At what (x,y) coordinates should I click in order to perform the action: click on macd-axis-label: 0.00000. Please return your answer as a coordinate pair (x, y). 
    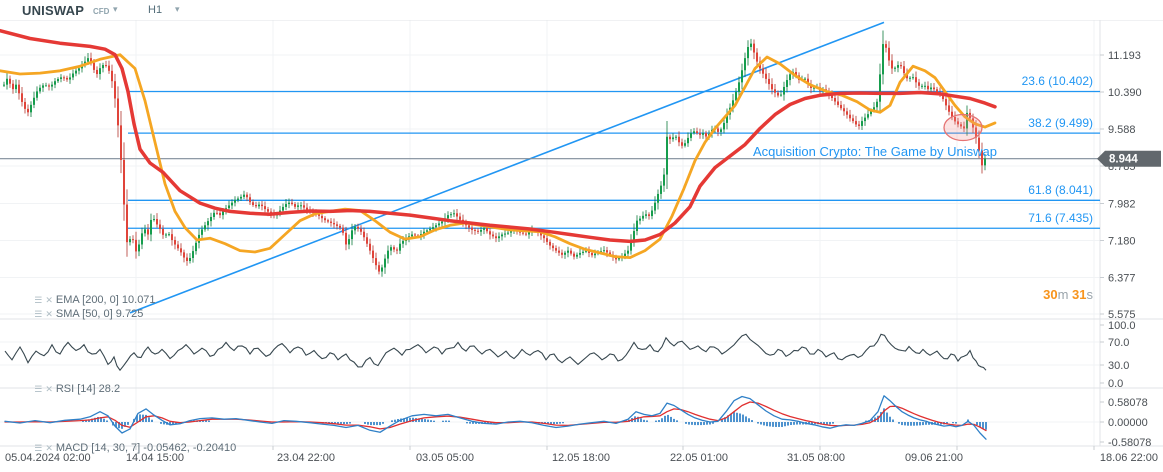
    Looking at the image, I should click on (1128, 423).